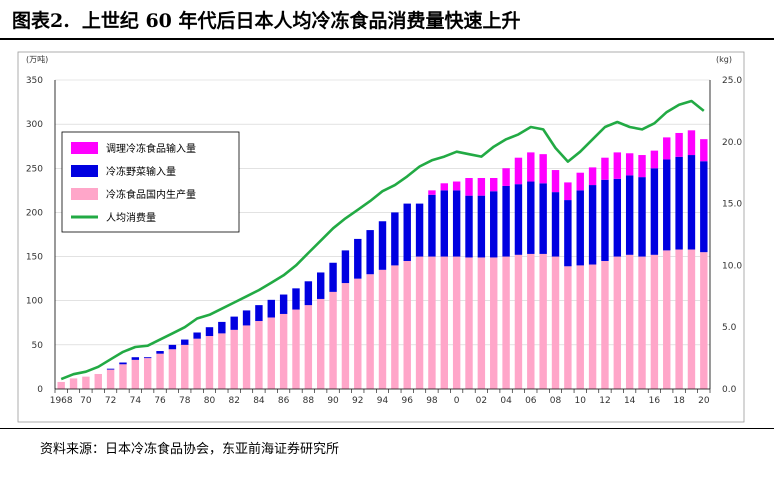 Image resolution: width=774 pixels, height=490 pixels. Describe the element at coordinates (383, 401) in the screenshot. I see `x-tick-label: 94` at that location.